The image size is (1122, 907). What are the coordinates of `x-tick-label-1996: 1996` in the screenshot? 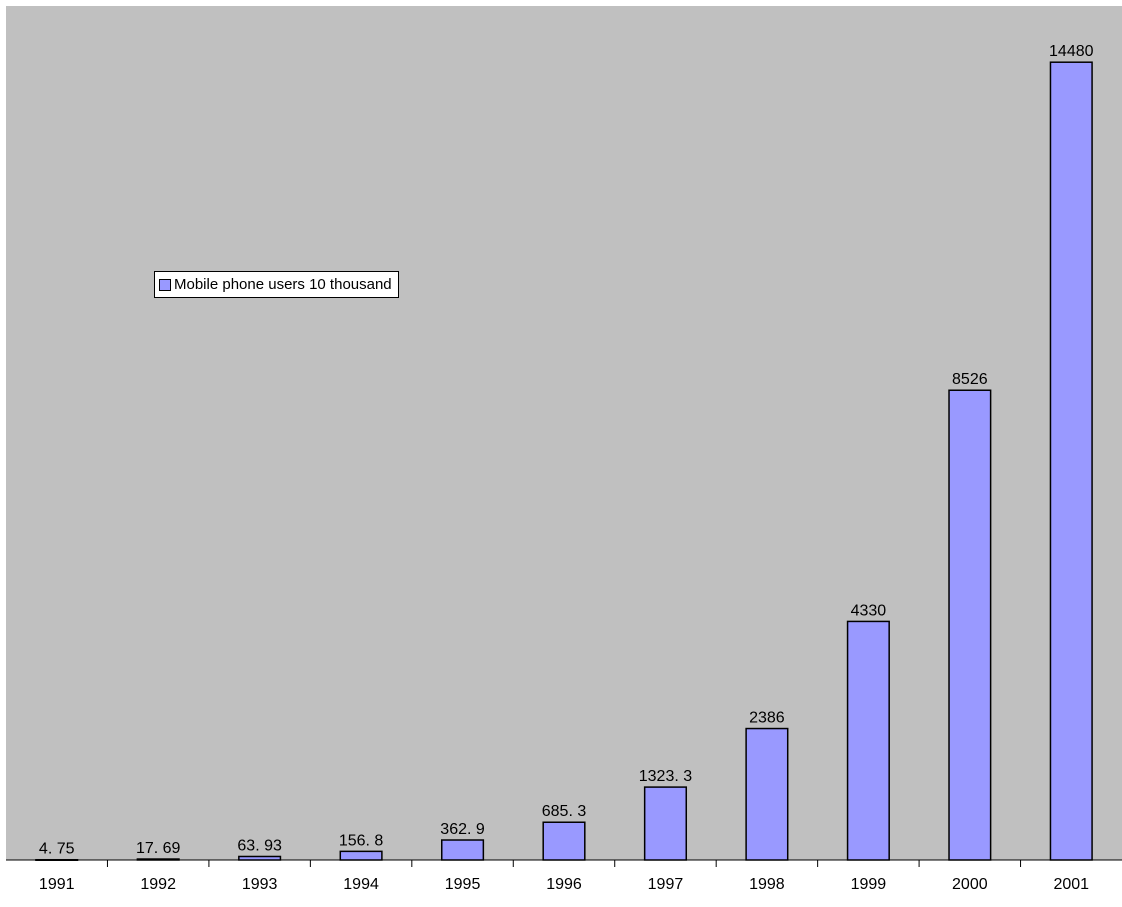 It's located at (564, 884).